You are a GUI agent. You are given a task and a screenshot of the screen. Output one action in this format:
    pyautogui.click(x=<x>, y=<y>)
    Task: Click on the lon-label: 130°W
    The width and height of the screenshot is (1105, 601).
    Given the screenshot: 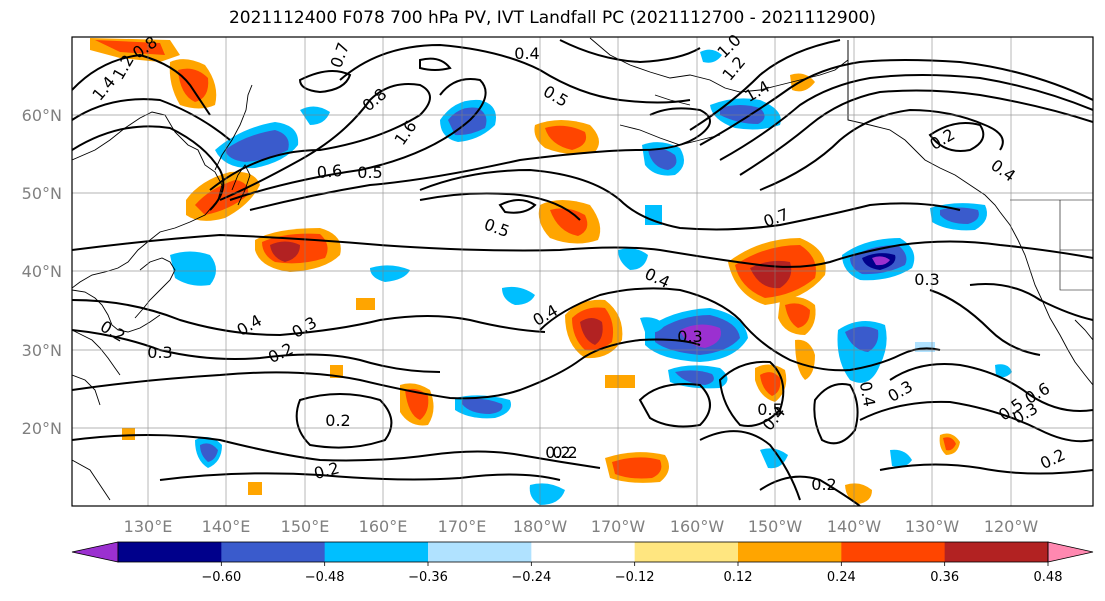 What is the action you would take?
    pyautogui.click(x=932, y=526)
    